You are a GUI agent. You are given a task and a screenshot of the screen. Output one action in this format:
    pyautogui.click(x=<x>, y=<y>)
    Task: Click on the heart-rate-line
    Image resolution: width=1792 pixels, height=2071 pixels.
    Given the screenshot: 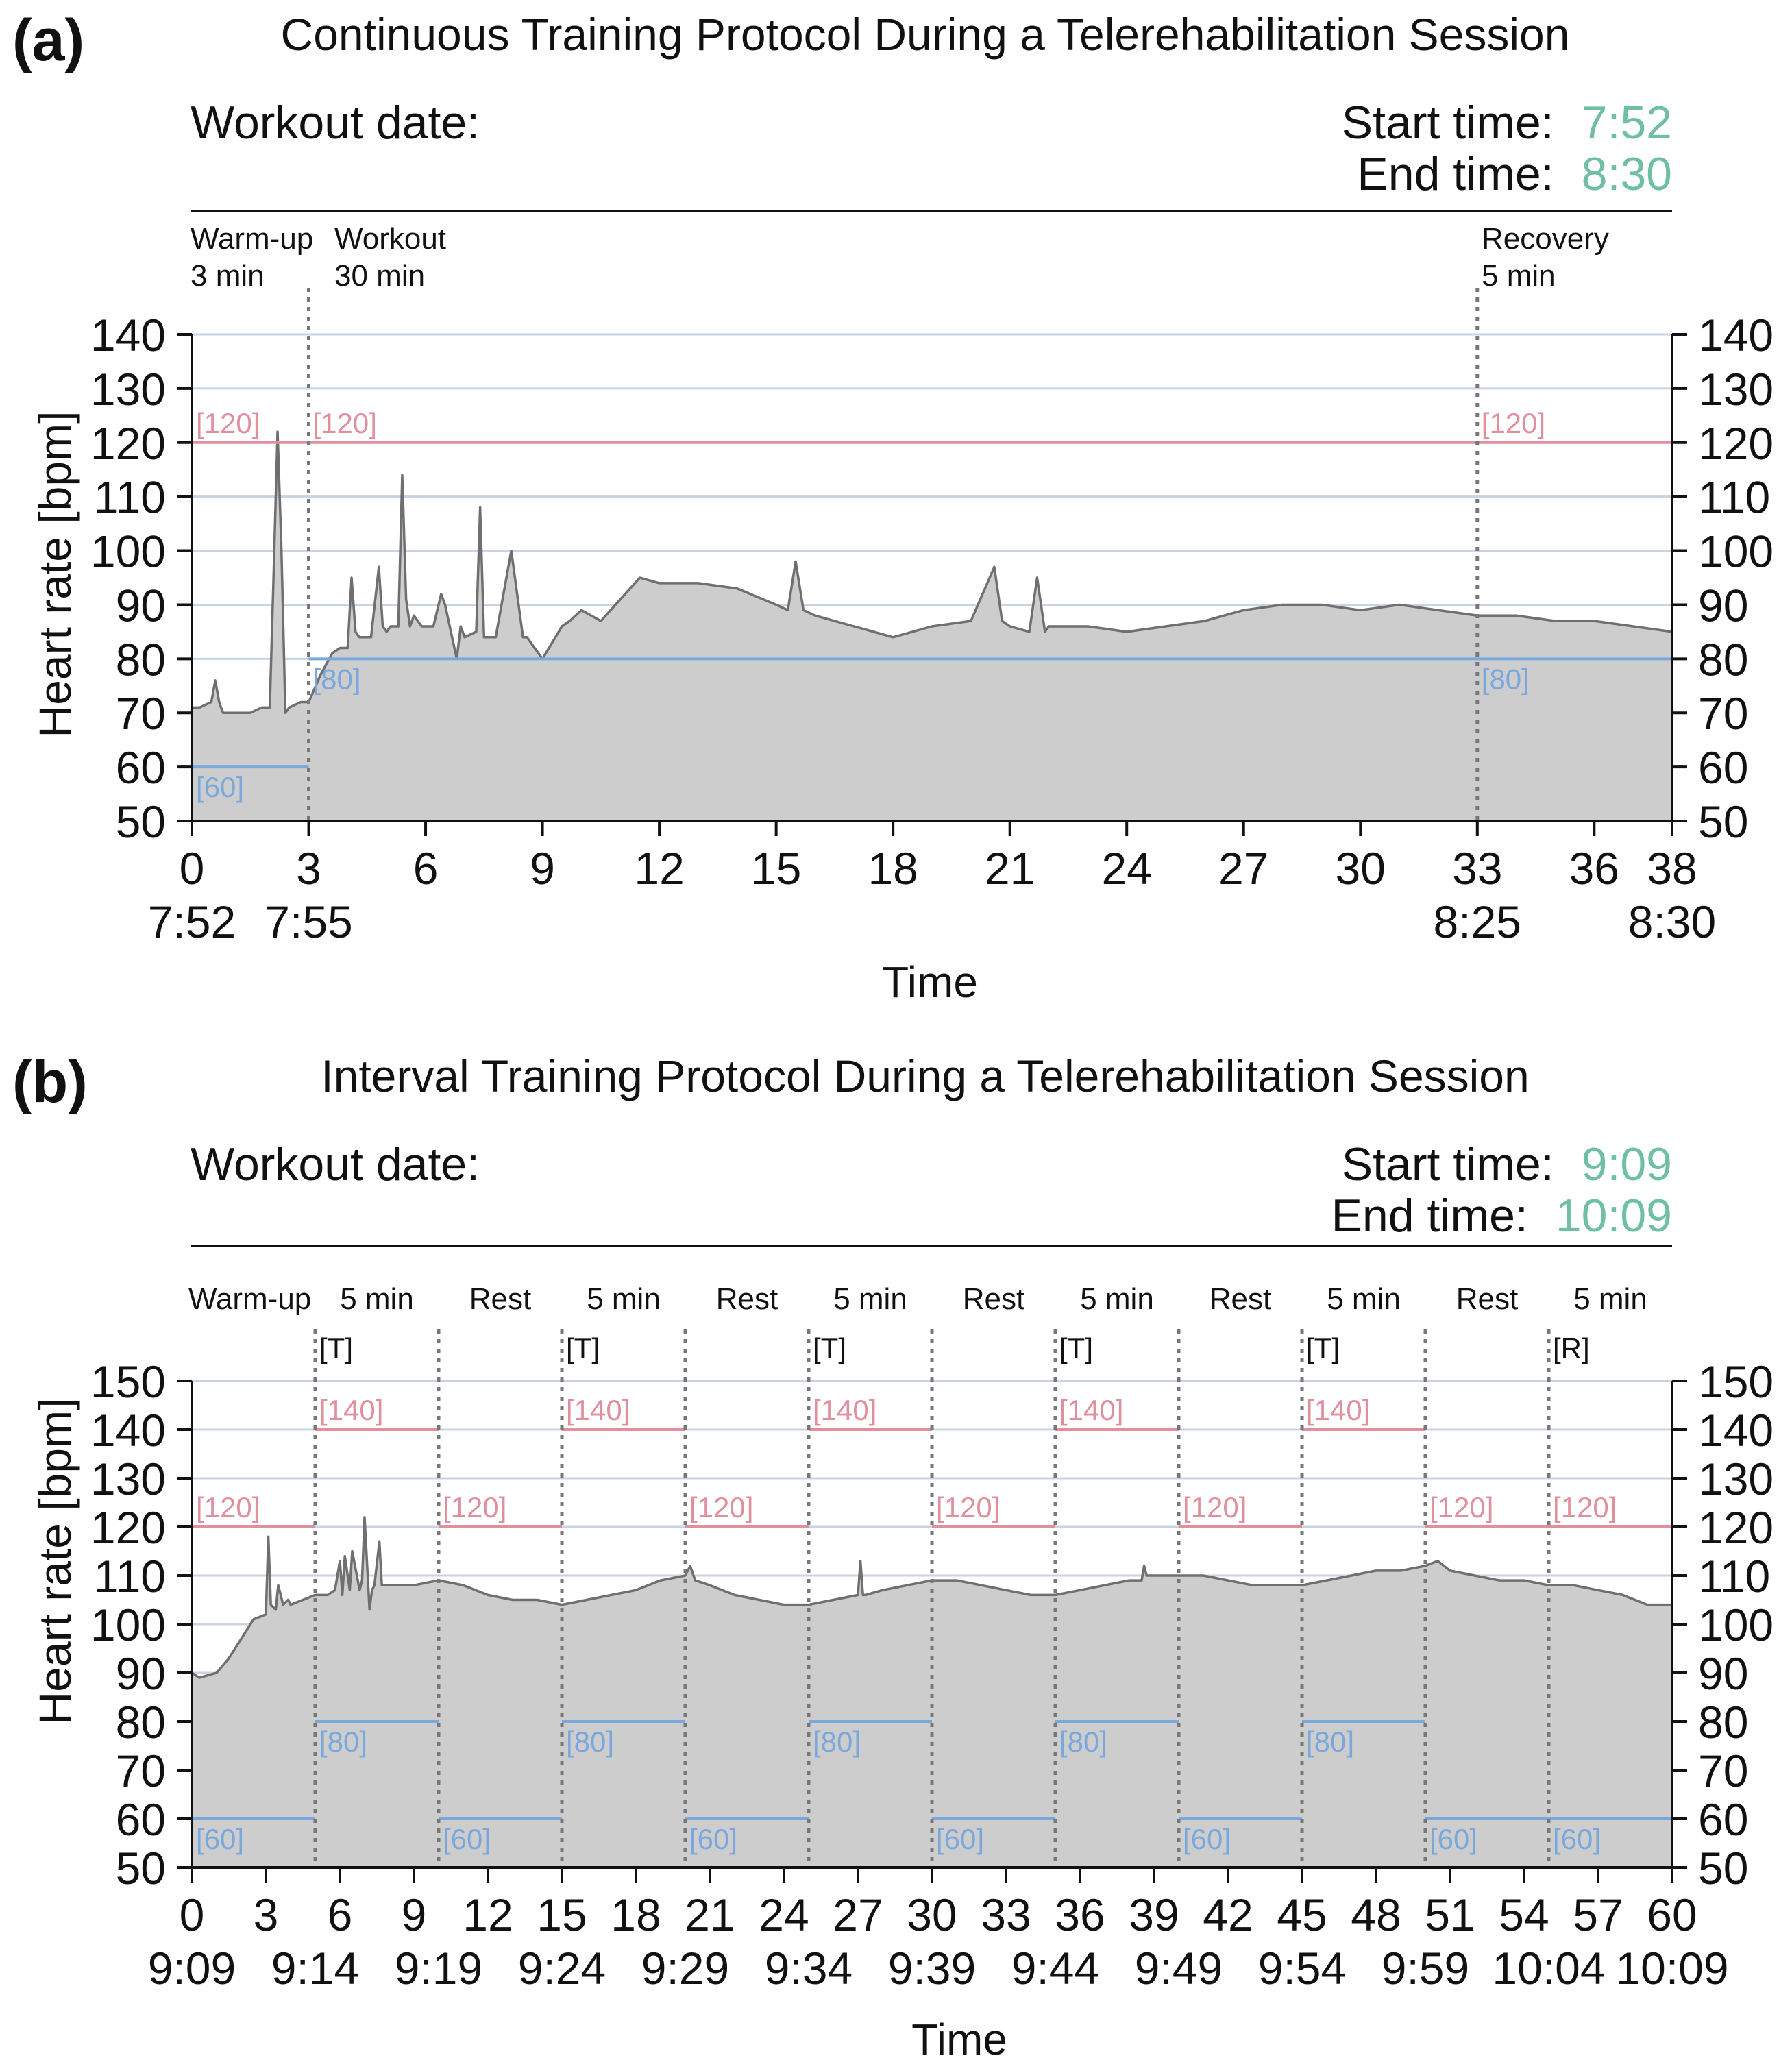 What is the action you would take?
    pyautogui.click(x=931, y=1597)
    